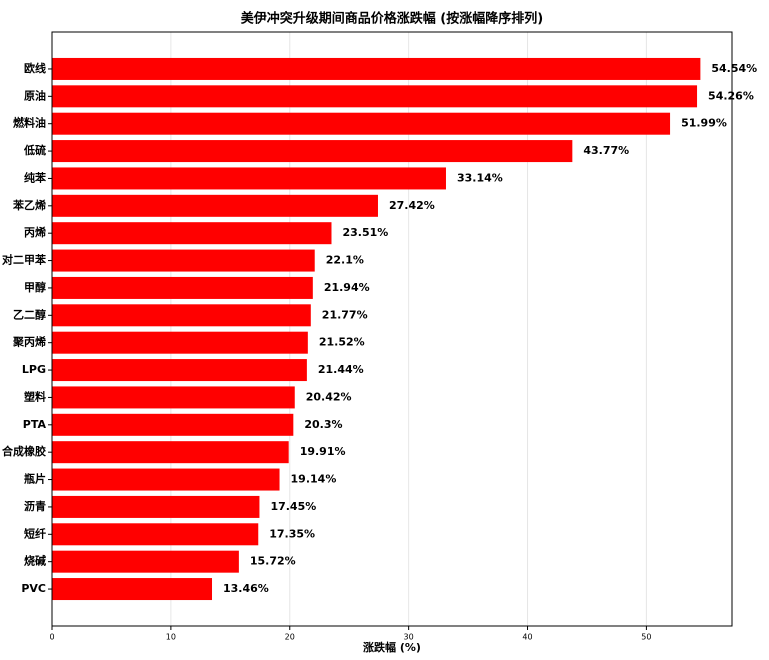 This screenshot has height=660, width=769. What do you see at coordinates (51, 637) in the screenshot?
I see `x-tick-label: 0` at bounding box center [51, 637].